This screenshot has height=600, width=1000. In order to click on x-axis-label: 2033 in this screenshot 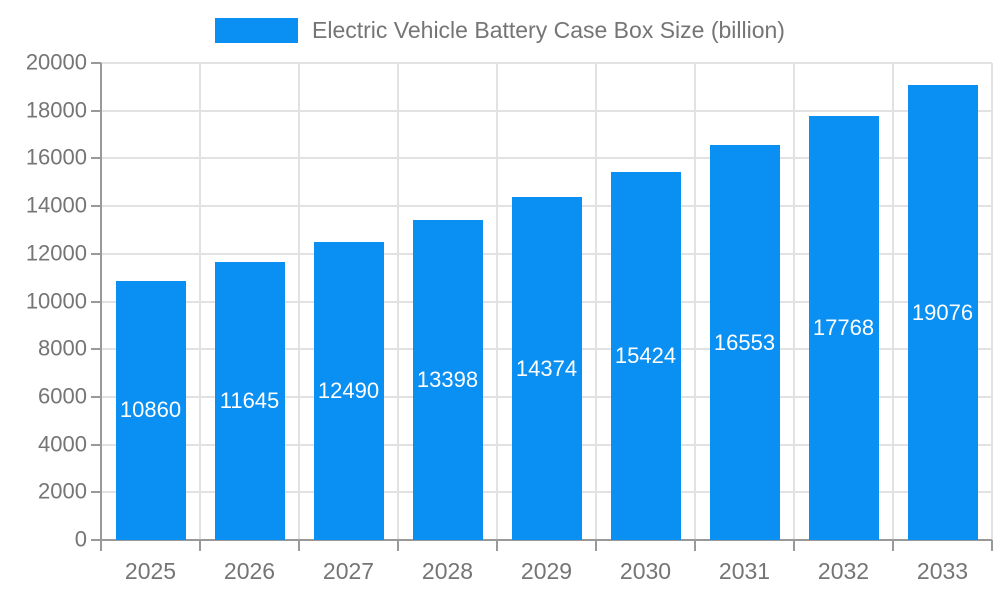, I will do `click(942, 571)`.